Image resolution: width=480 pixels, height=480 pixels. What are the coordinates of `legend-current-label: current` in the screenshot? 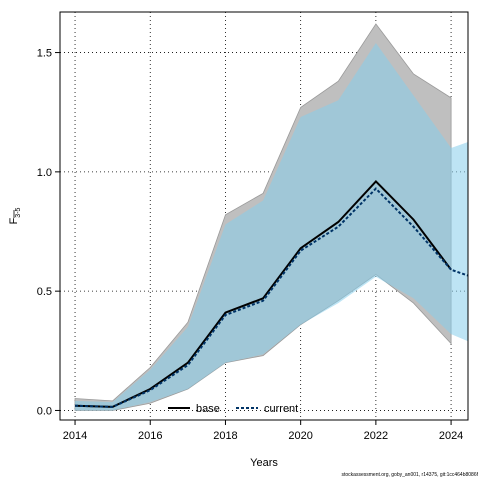 It's located at (281, 409).